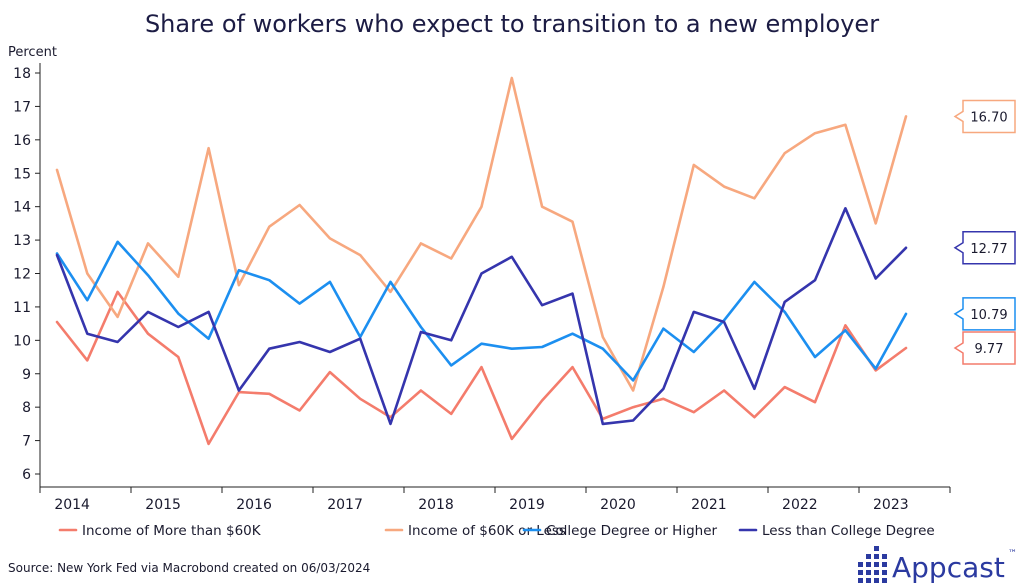 The height and width of the screenshot is (588, 1024). What do you see at coordinates (989, 349) in the screenshot?
I see `end-label-value: 9.77` at bounding box center [989, 349].